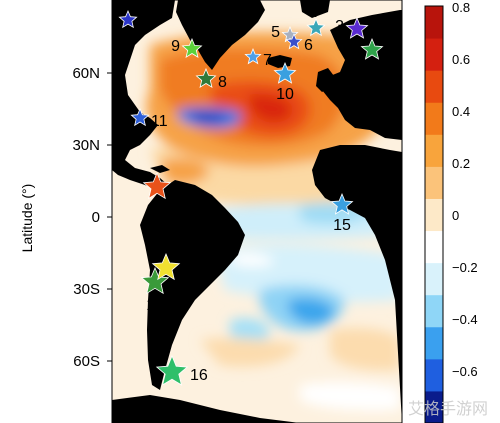 This screenshot has height=423, width=500. I want to click on cbar-tick-0.4: 0.4, so click(461, 111).